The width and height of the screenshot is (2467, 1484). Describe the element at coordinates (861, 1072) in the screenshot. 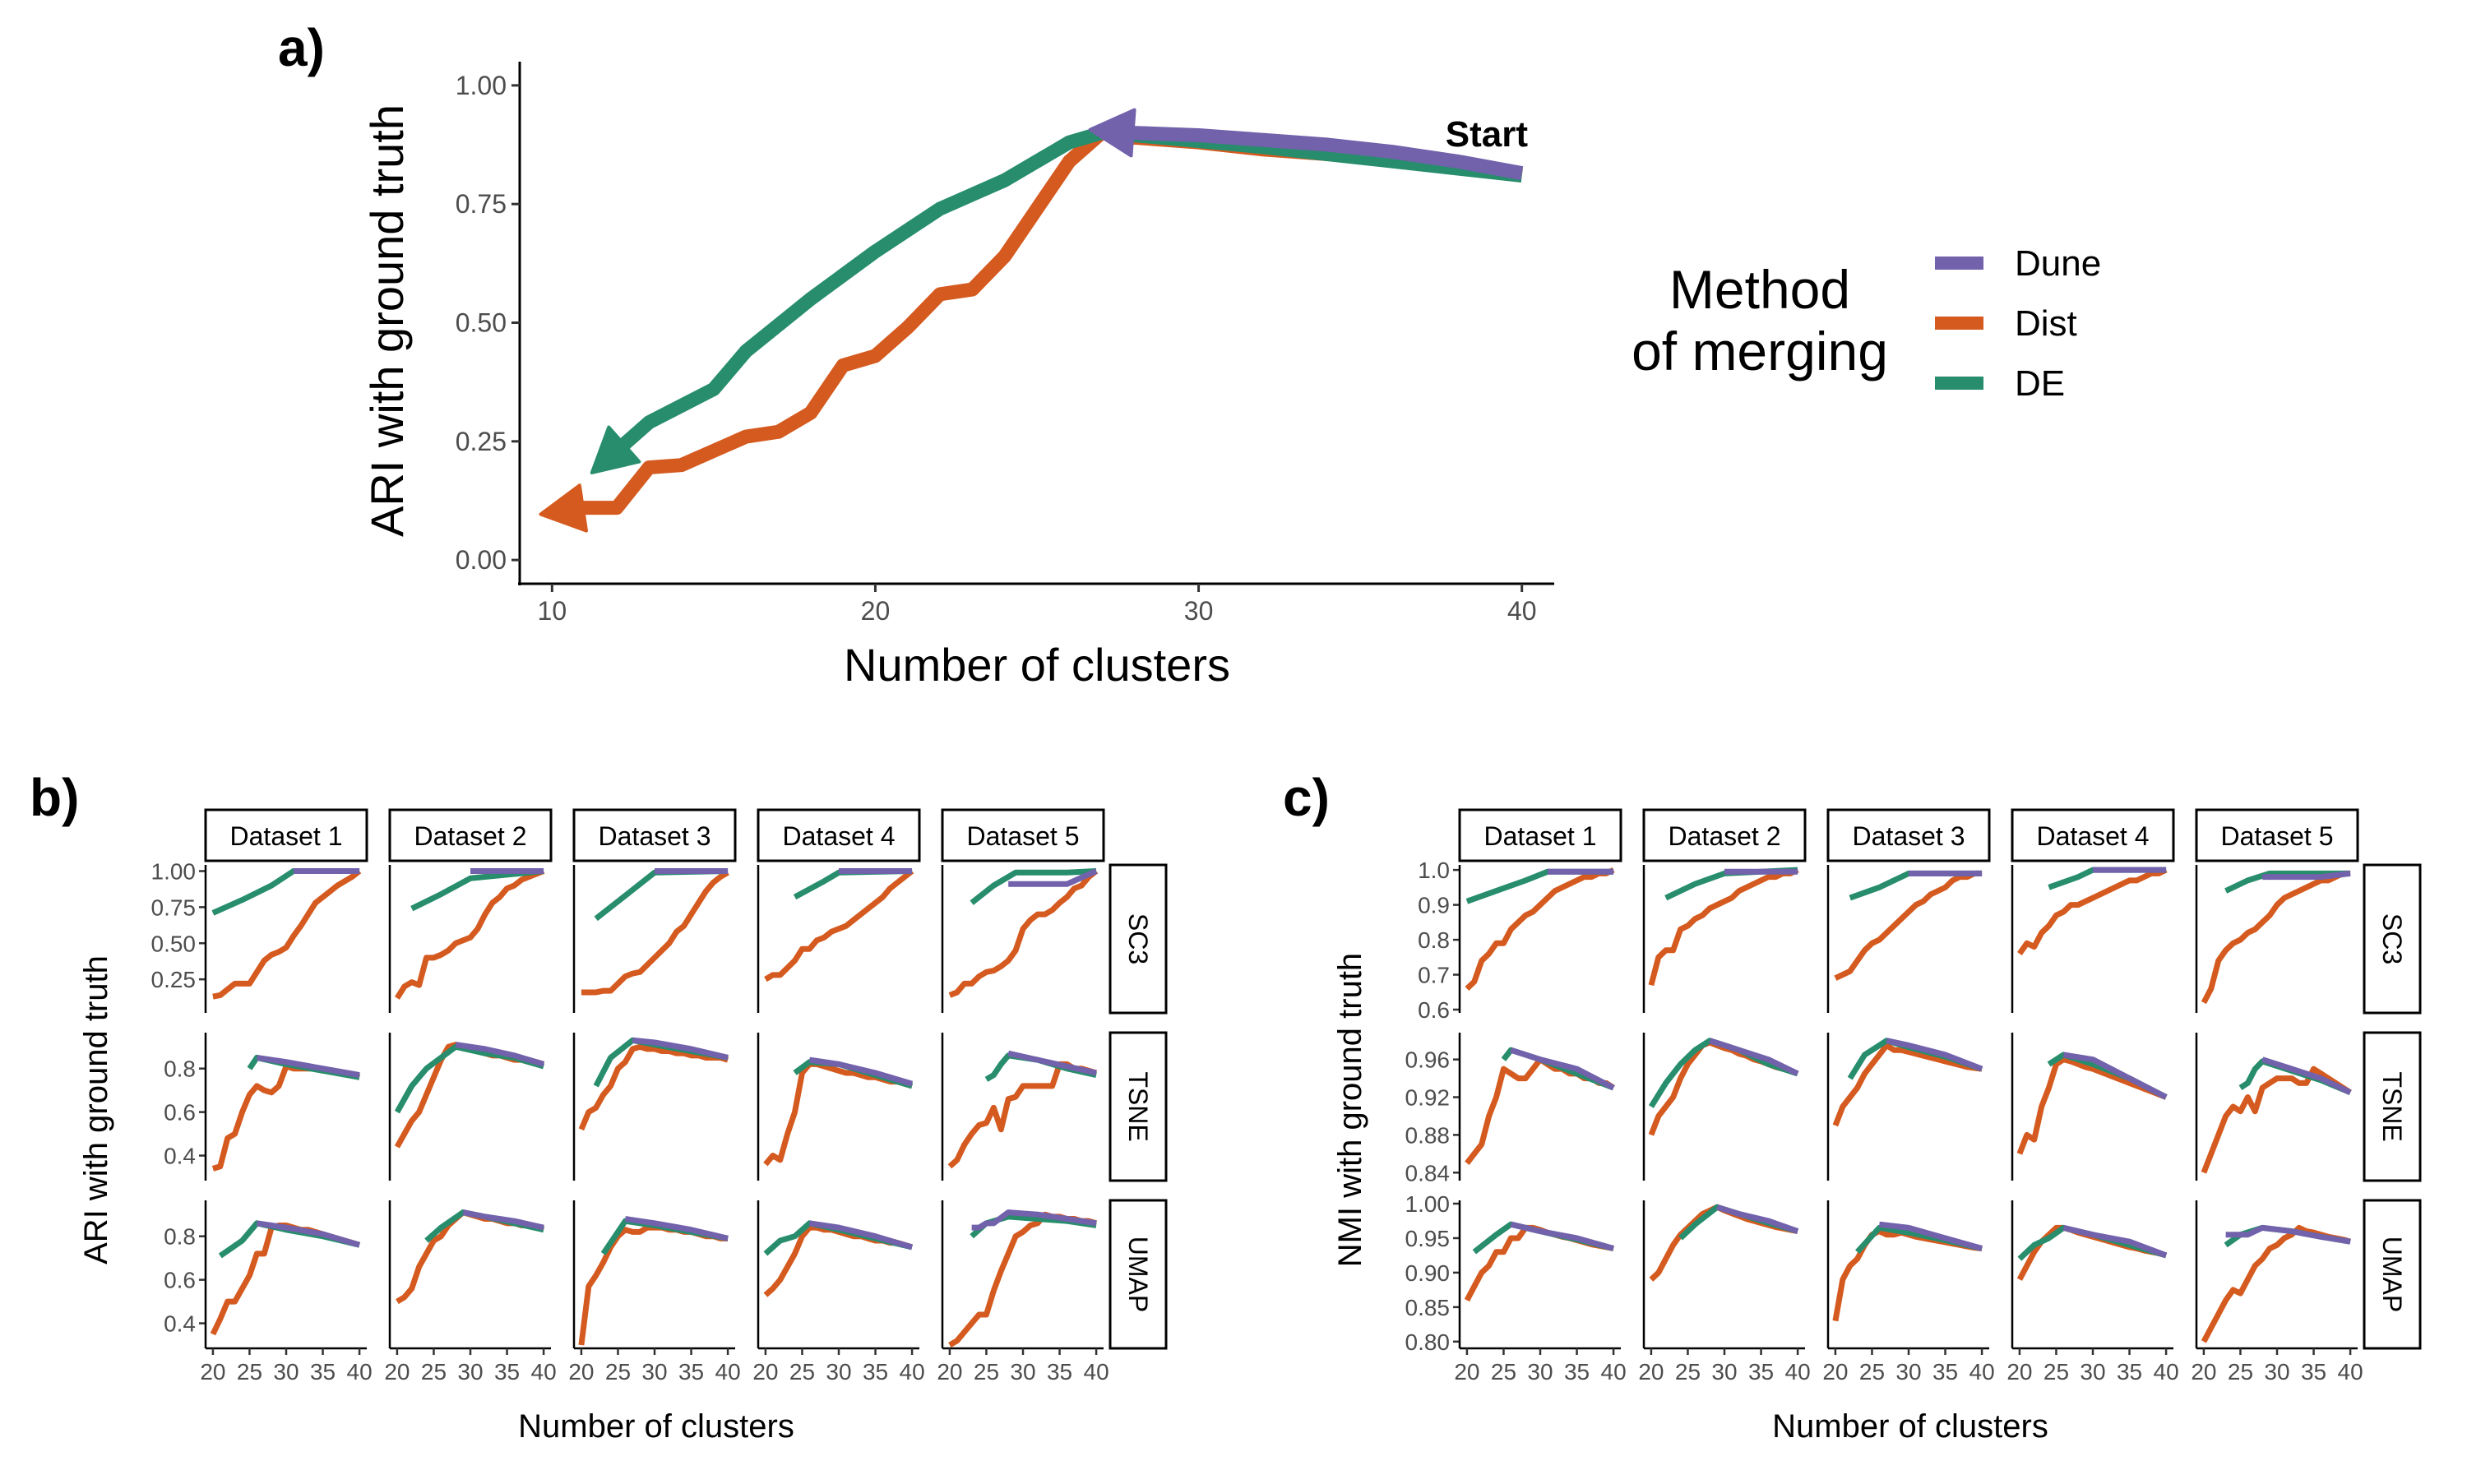

I see `panel-b-line-tsne-dataset-4-dune` at that location.